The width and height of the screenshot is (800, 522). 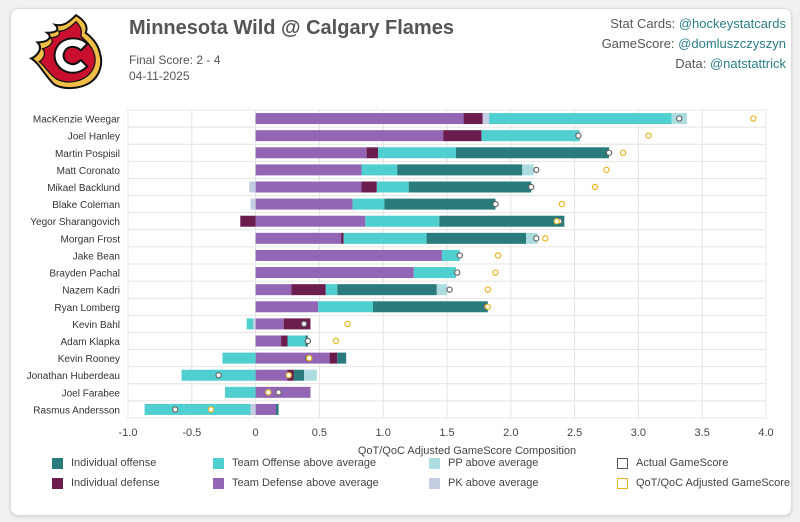 I want to click on credit-handle-link: @hockeystatcards, so click(x=732, y=23).